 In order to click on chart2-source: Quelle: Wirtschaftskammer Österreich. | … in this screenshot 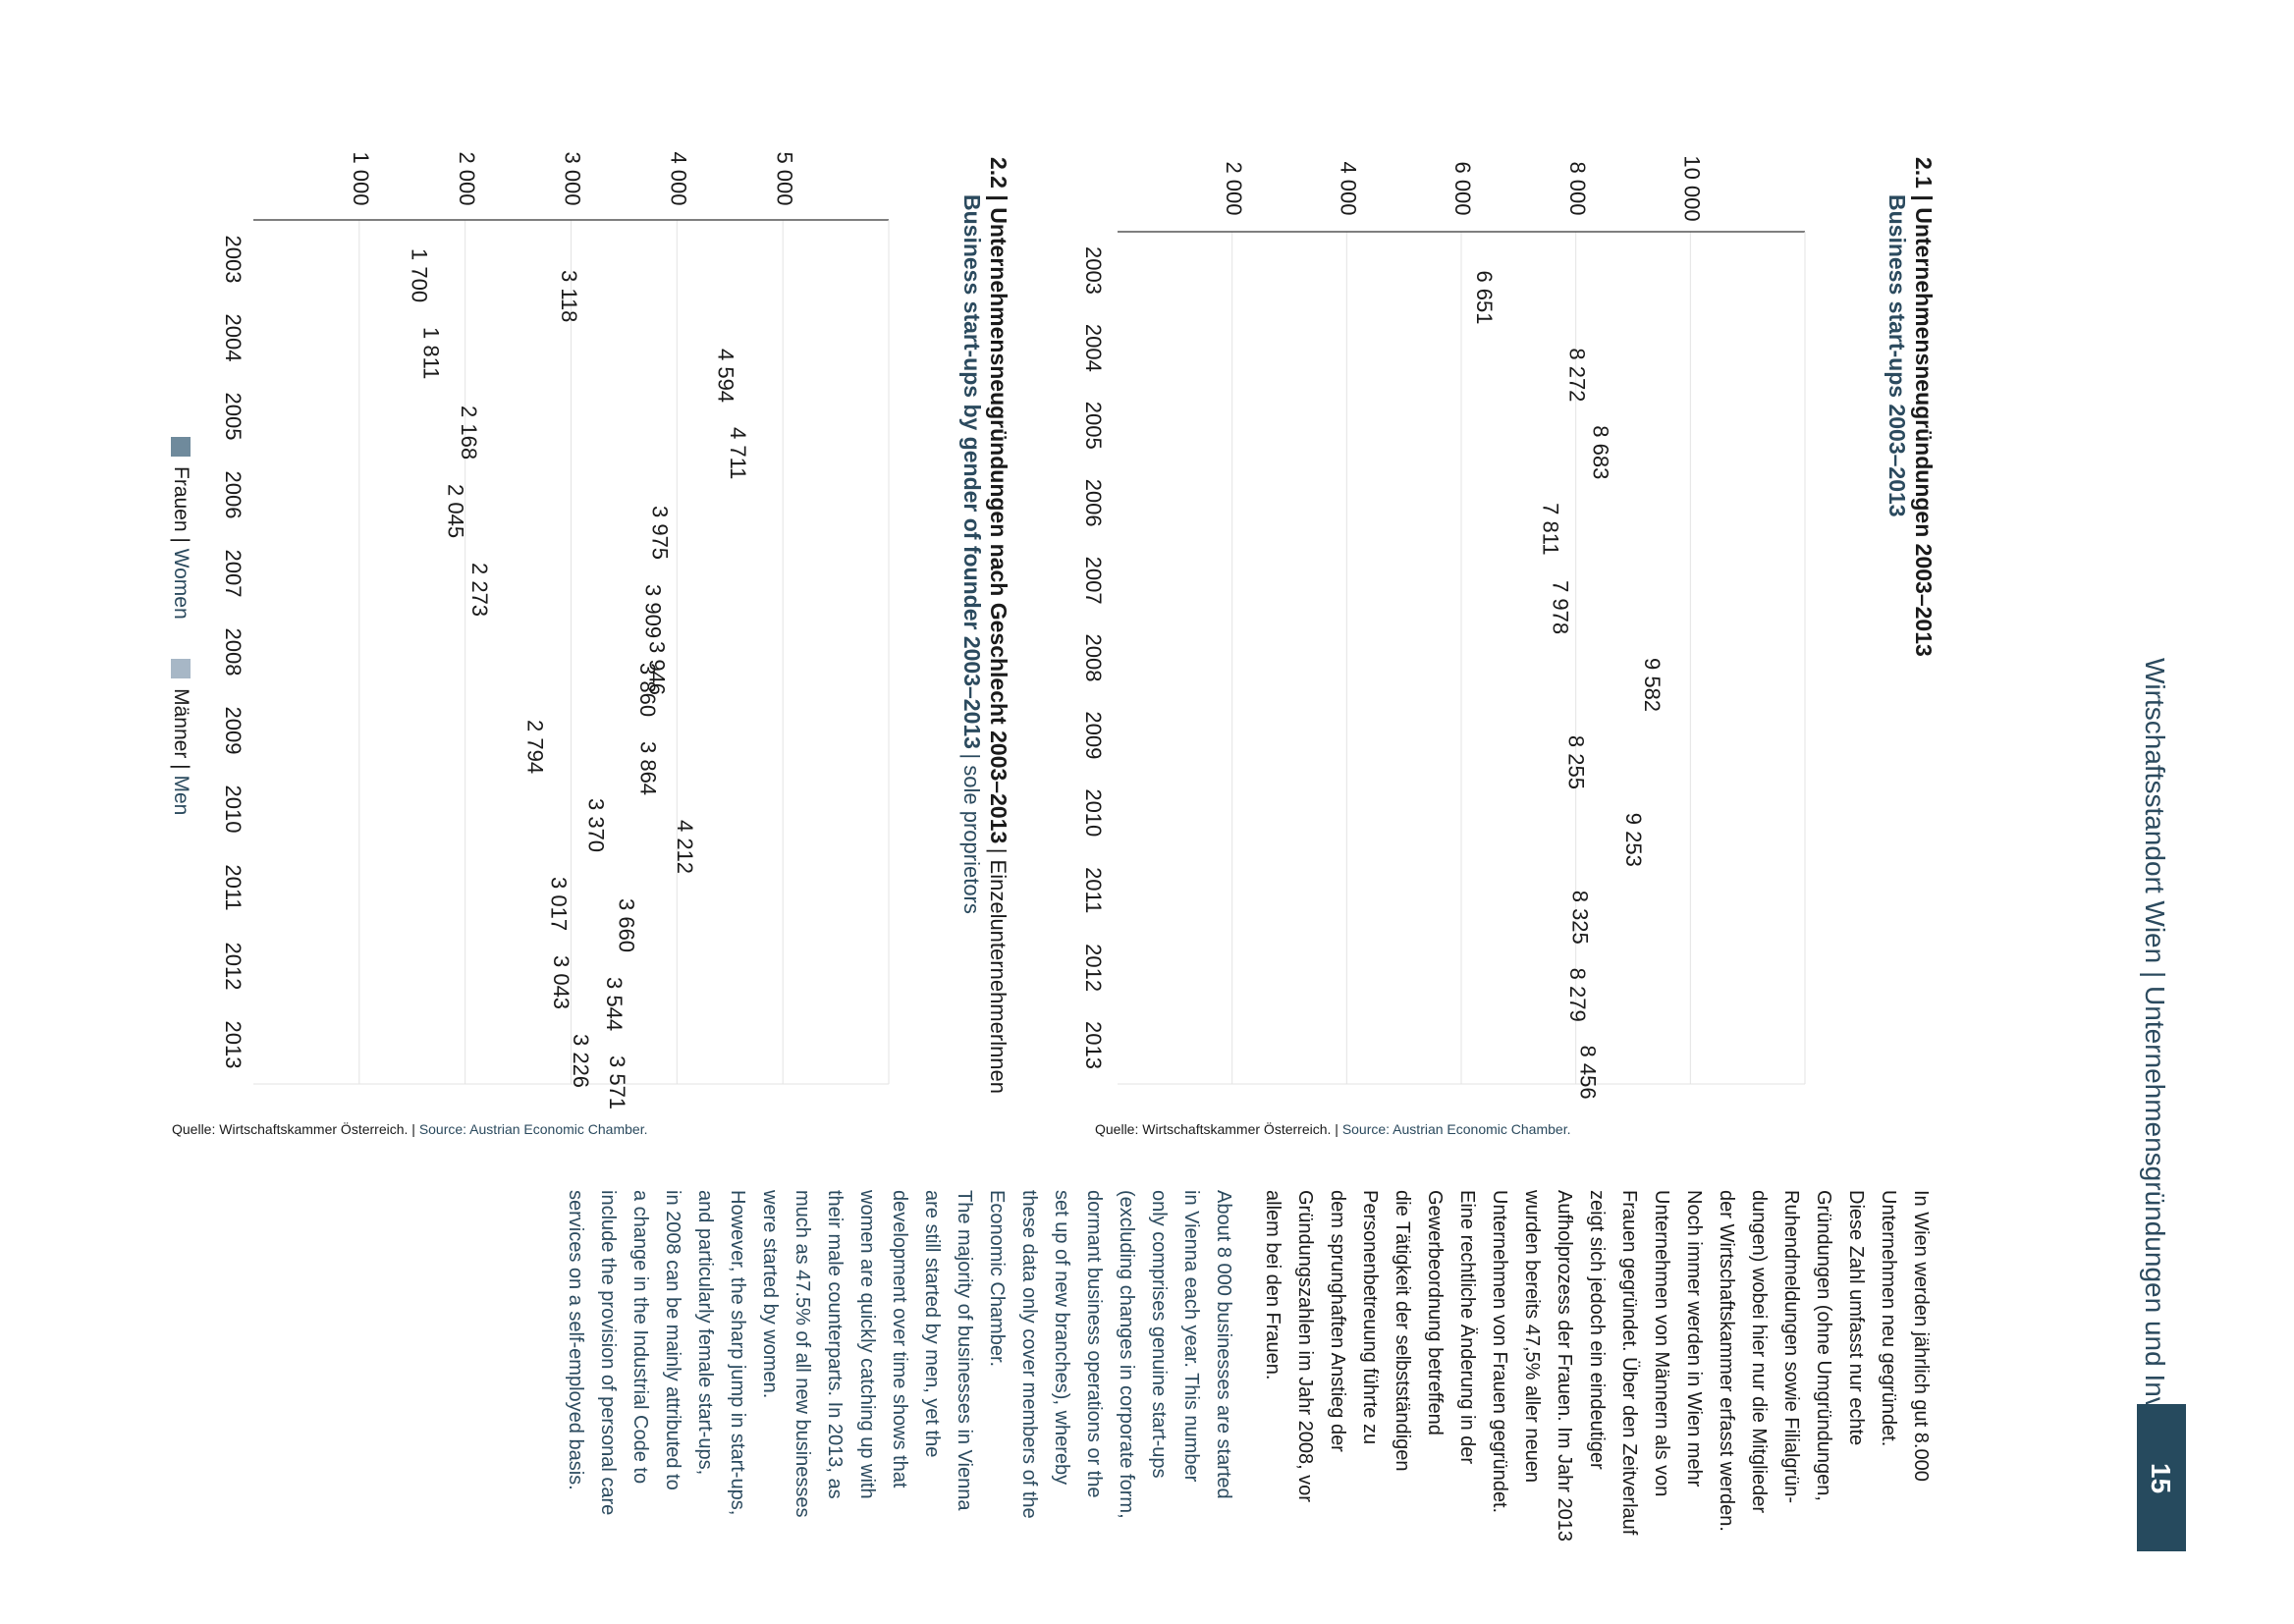, I will do `click(409, 1129)`.